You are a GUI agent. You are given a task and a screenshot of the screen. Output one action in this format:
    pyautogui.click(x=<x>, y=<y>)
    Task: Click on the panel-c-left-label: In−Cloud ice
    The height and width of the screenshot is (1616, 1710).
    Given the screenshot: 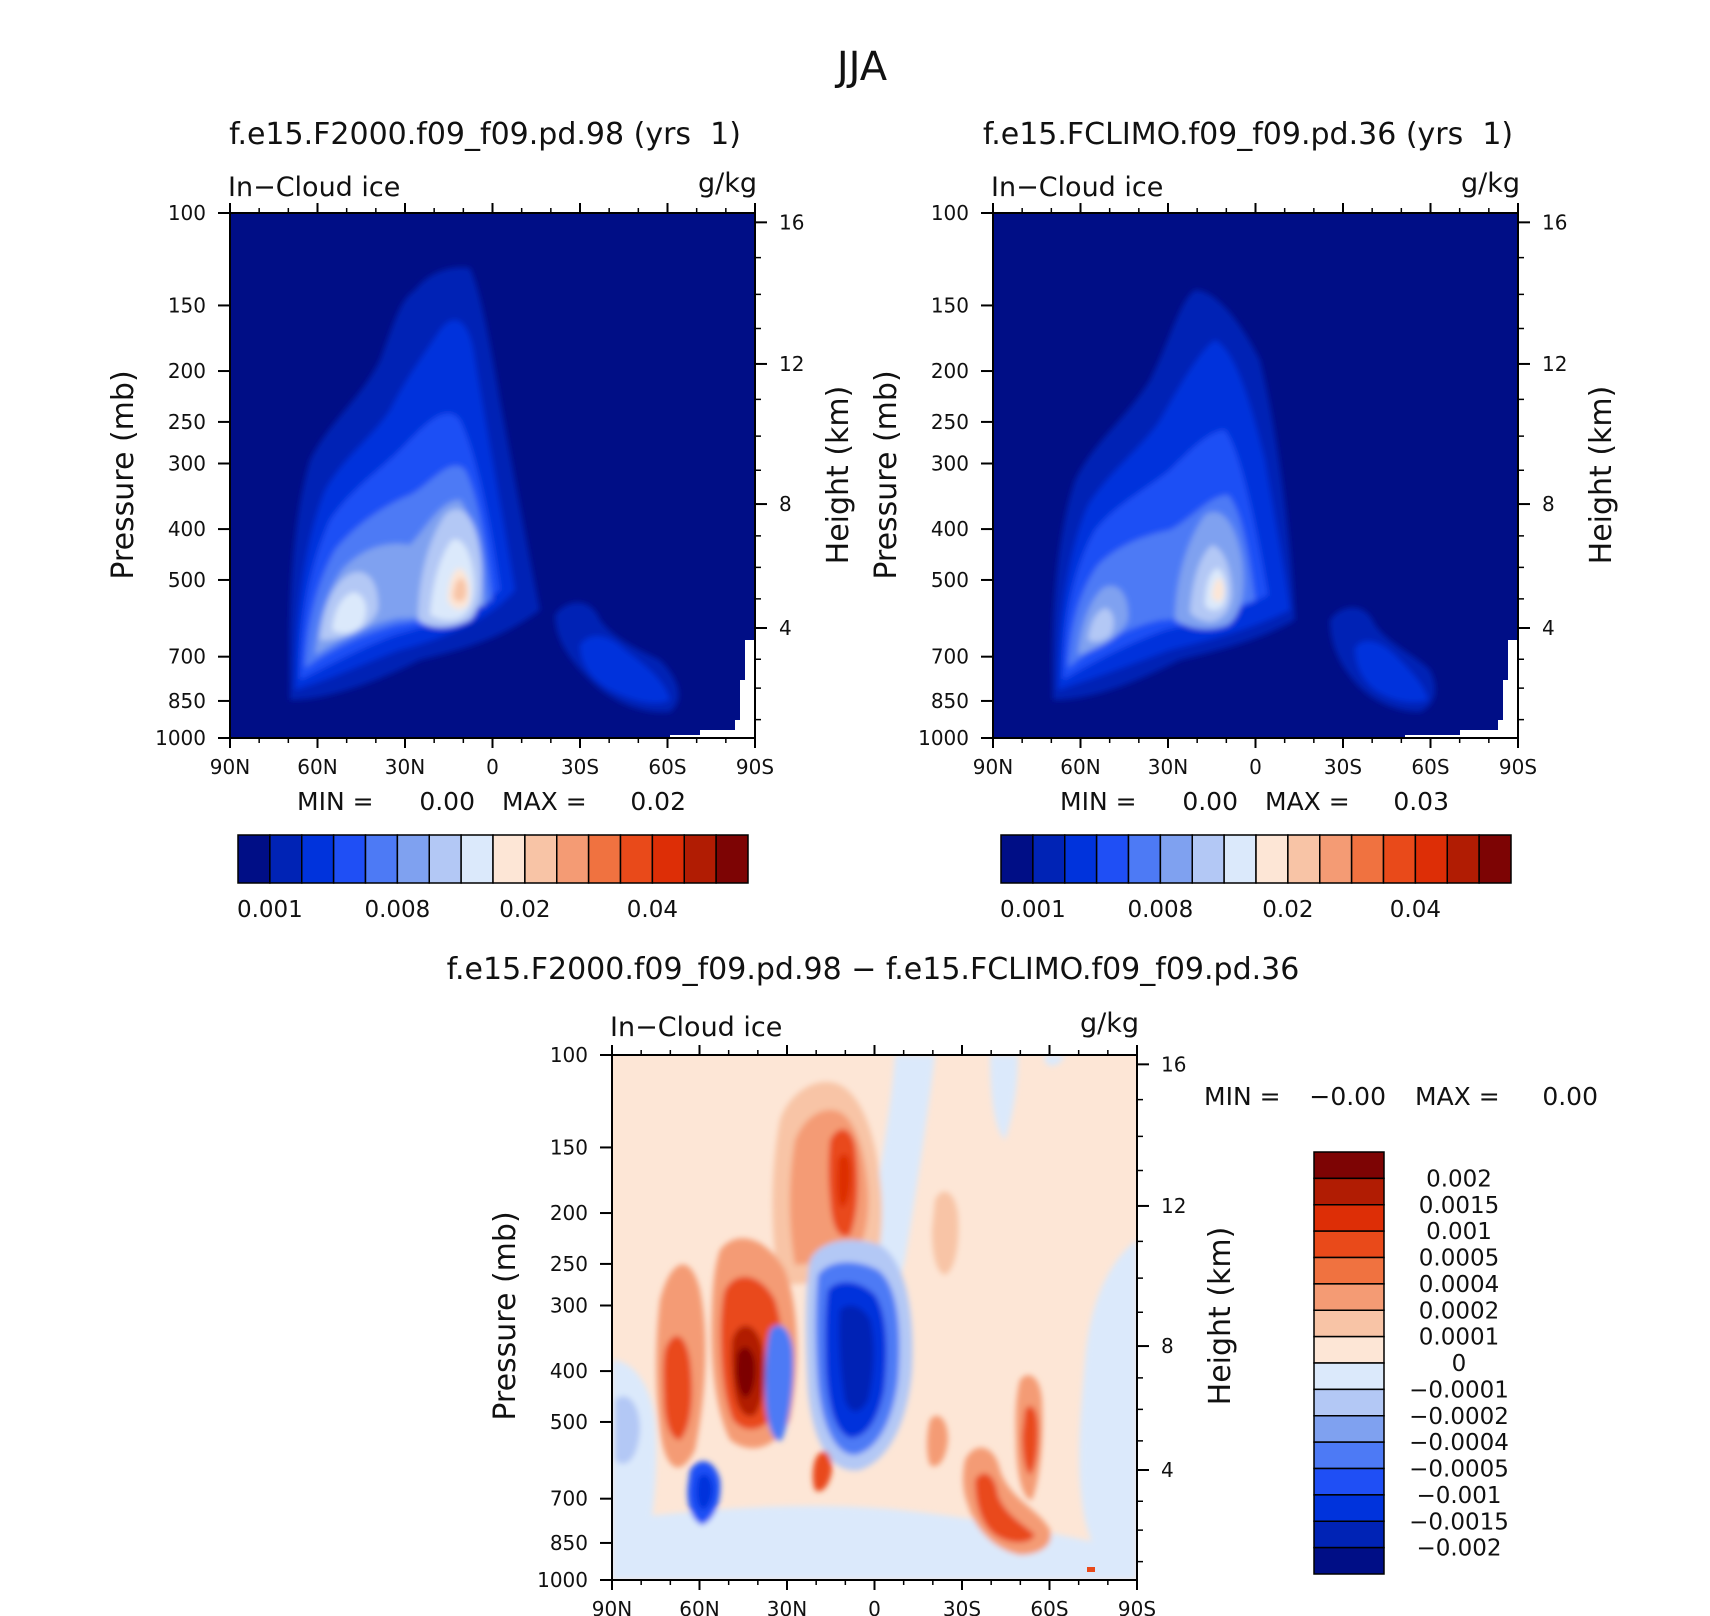 What is the action you would take?
    pyautogui.click(x=696, y=1027)
    